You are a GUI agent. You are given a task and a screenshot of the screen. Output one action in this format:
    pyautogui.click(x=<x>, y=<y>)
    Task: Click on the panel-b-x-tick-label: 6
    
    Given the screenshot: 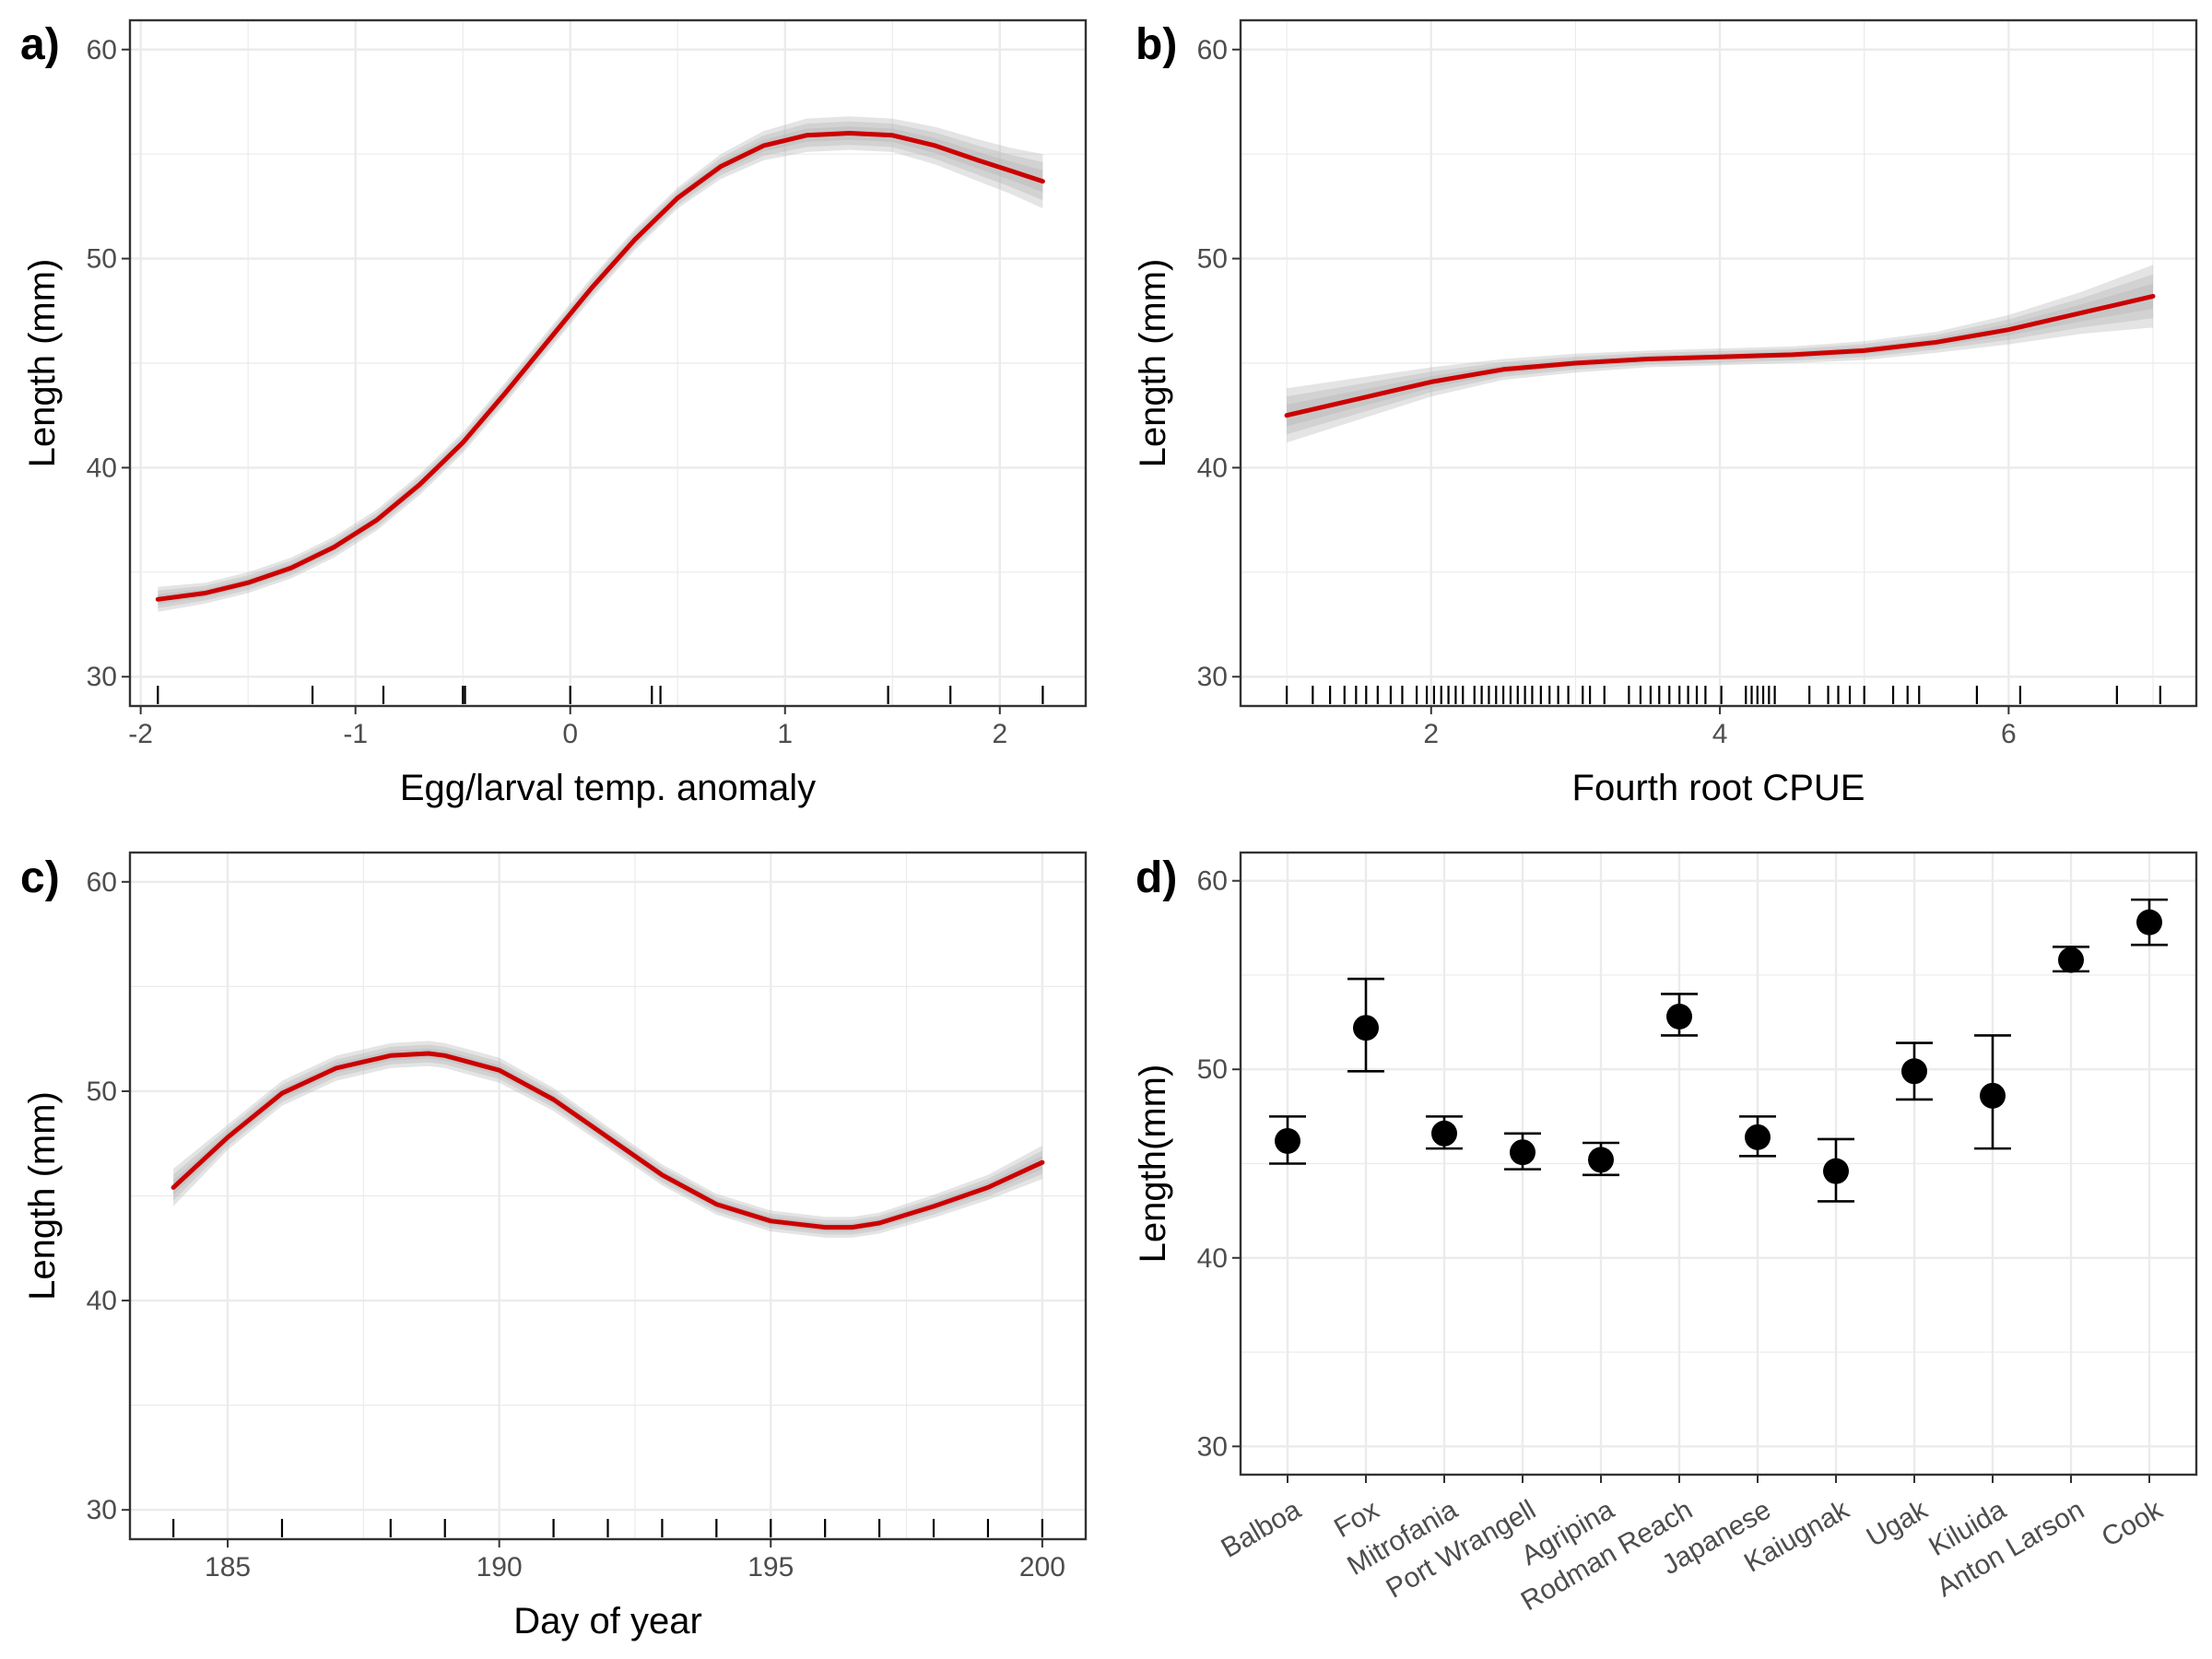 What is the action you would take?
    pyautogui.click(x=2009, y=734)
    